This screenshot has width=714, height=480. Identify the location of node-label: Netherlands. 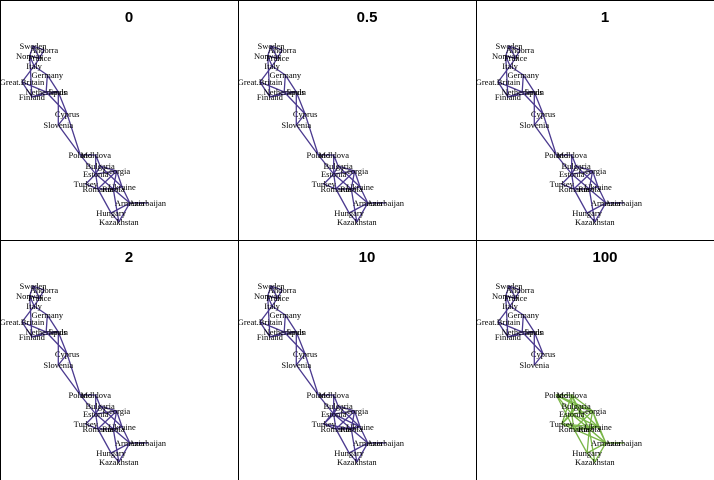
(522, 332).